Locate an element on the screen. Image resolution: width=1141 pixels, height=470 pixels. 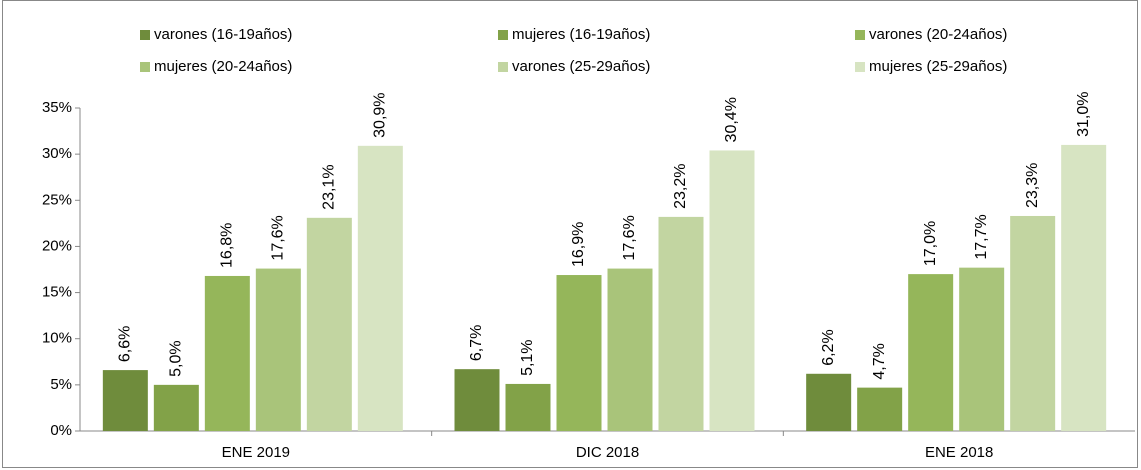
legend-label: mujeres (25-29años) is located at coordinates (938, 66).